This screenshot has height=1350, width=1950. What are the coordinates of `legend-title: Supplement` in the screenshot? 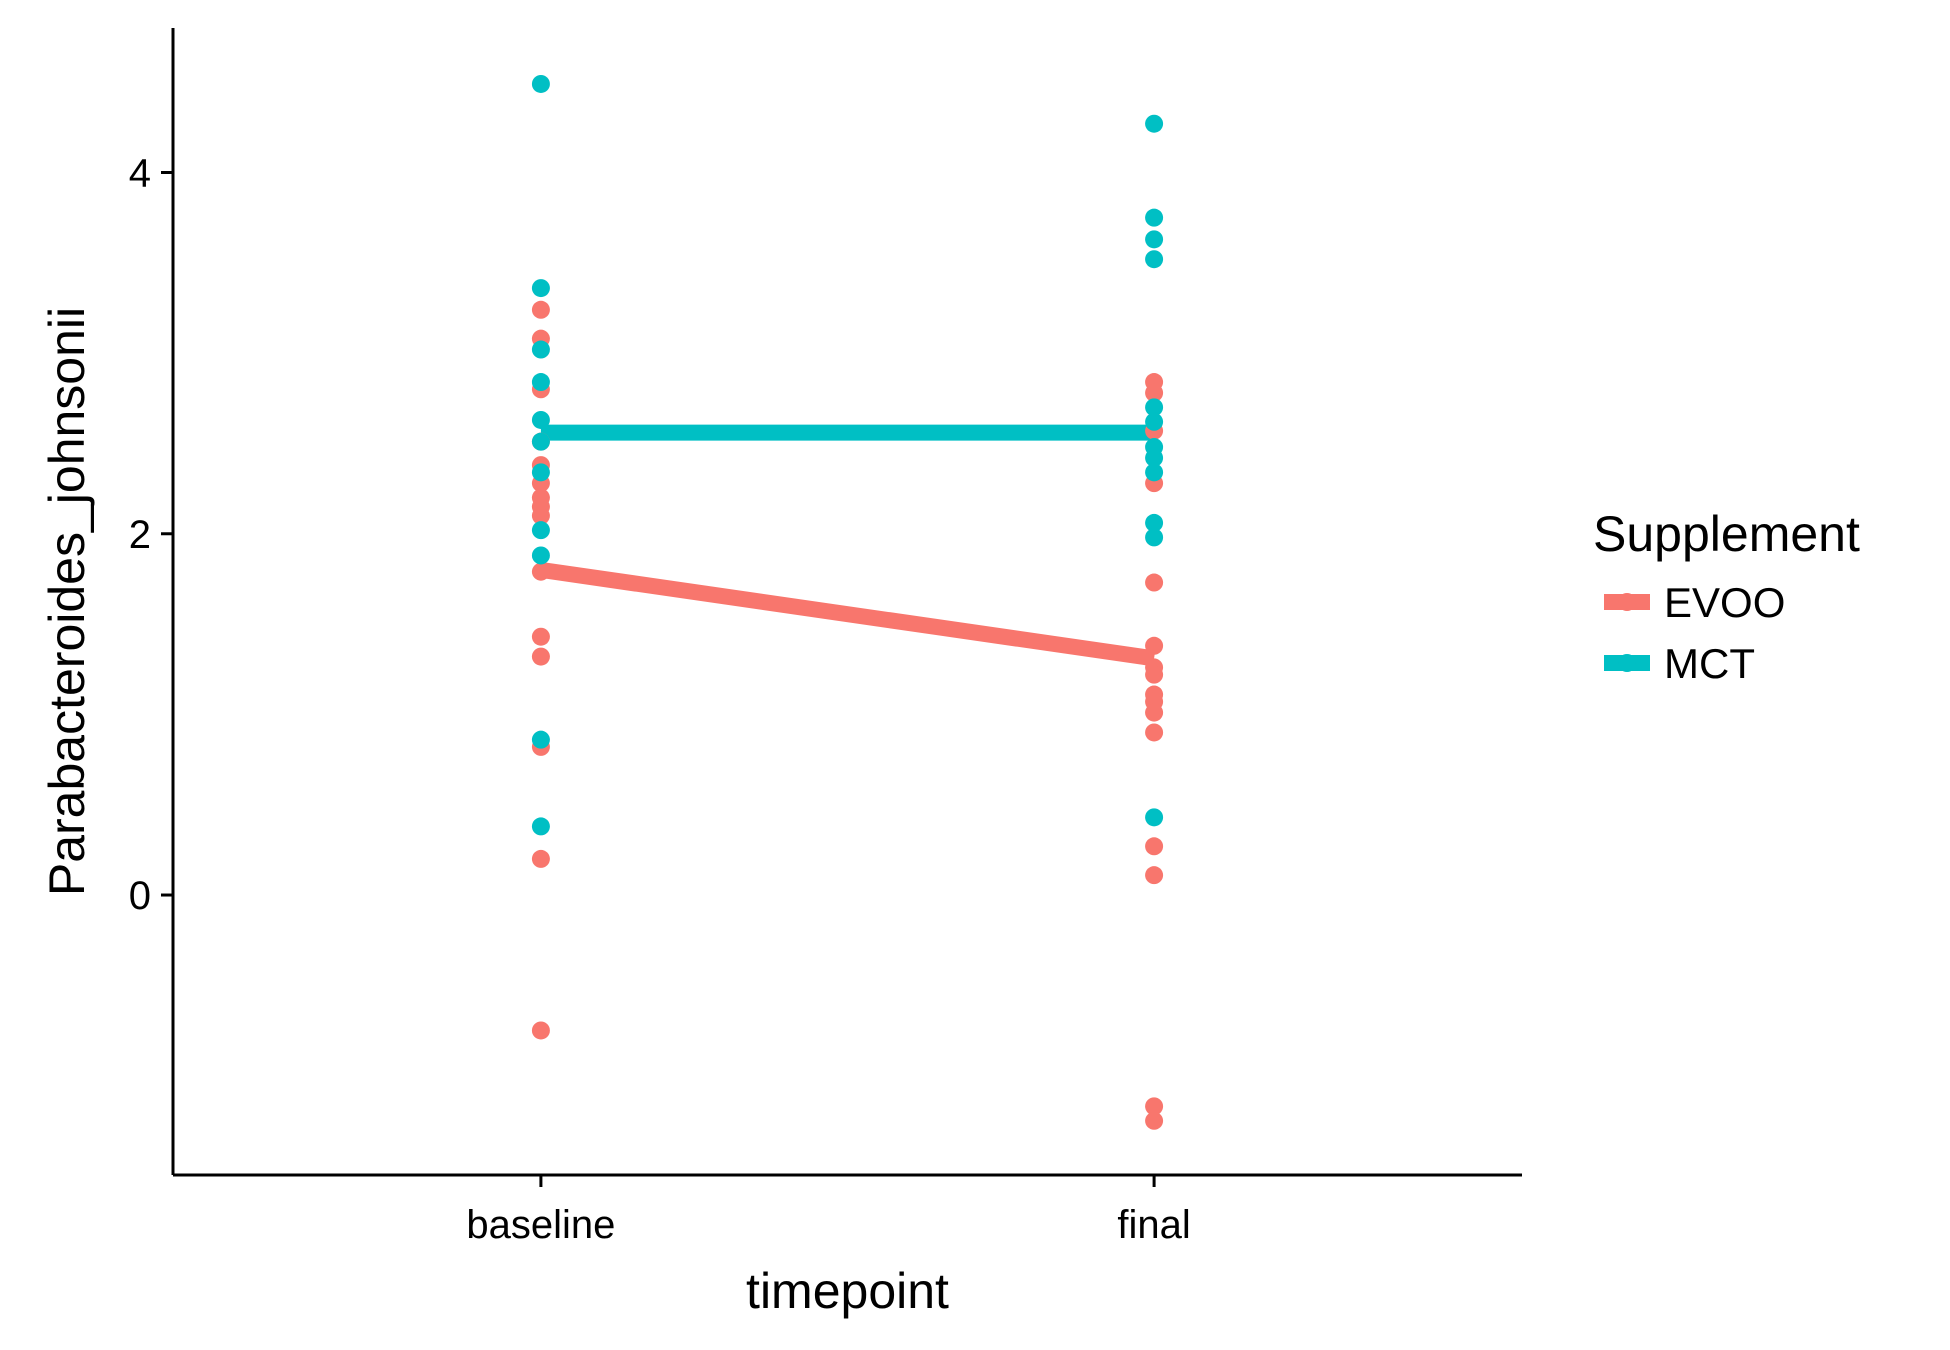 It's located at (1726, 534).